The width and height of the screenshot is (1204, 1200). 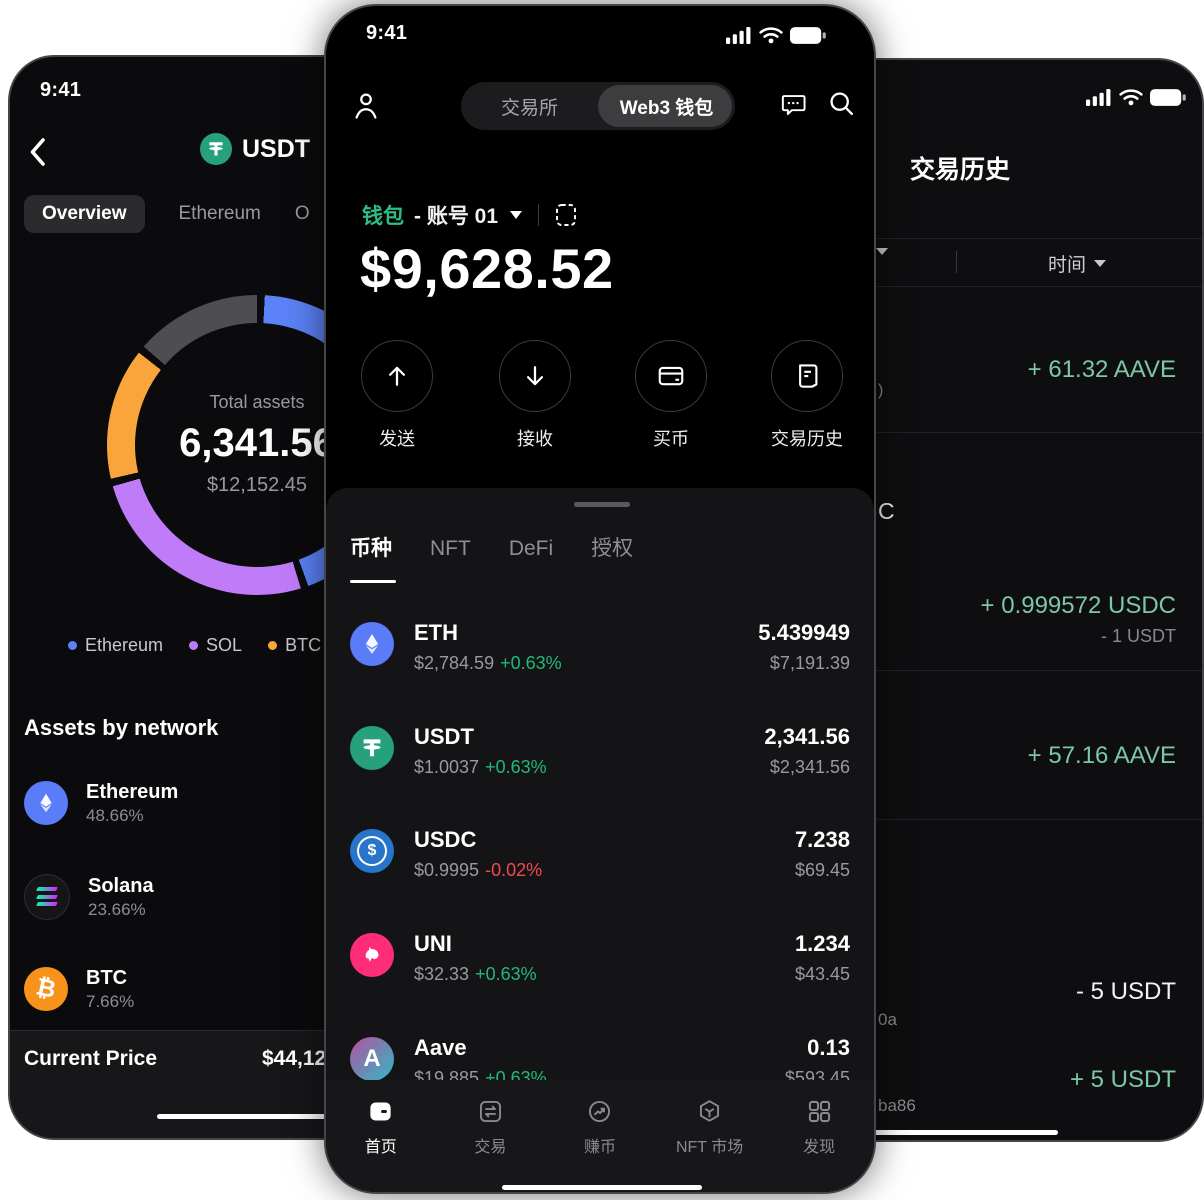 What do you see at coordinates (436, 632) in the screenshot?
I see `token-symbol: ETH` at bounding box center [436, 632].